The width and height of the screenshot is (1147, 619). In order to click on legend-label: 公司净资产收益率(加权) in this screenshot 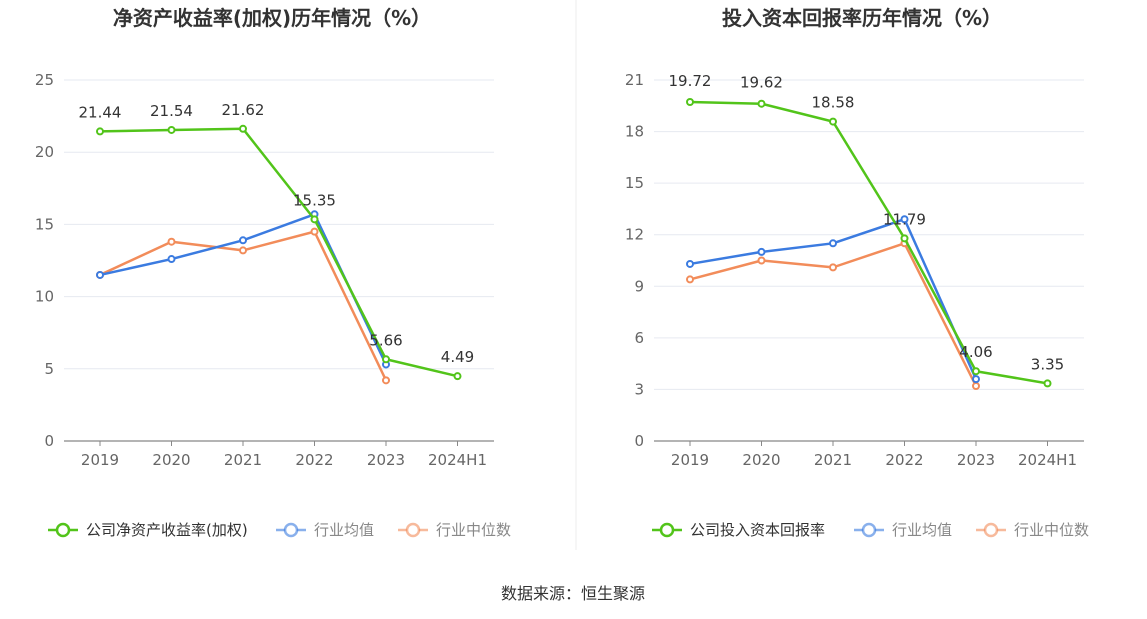, I will do `click(167, 530)`.